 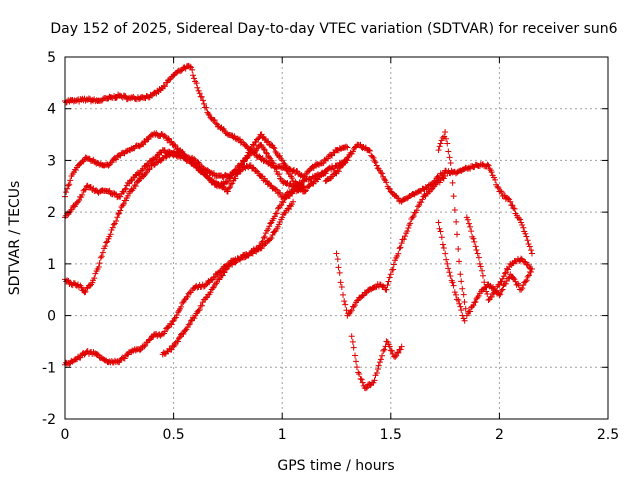 What do you see at coordinates (51, 58) in the screenshot?
I see `y-tick-label: 5` at bounding box center [51, 58].